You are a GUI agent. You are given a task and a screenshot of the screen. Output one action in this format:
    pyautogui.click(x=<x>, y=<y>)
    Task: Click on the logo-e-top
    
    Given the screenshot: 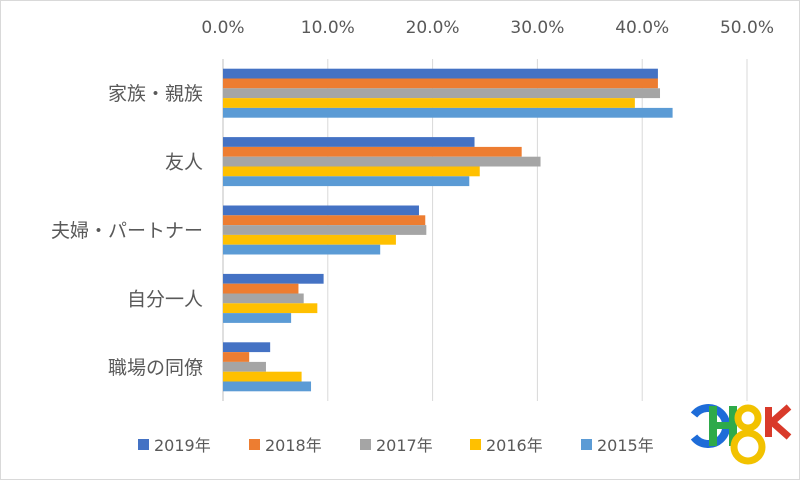 What is the action you would take?
    pyautogui.click(x=748, y=418)
    